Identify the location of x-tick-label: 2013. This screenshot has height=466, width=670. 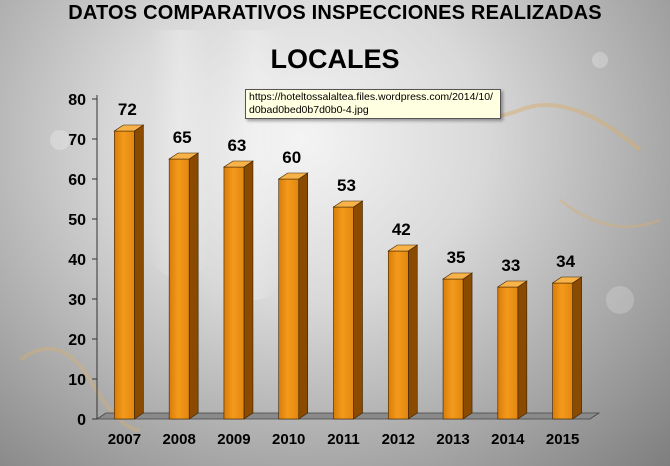
(452, 439).